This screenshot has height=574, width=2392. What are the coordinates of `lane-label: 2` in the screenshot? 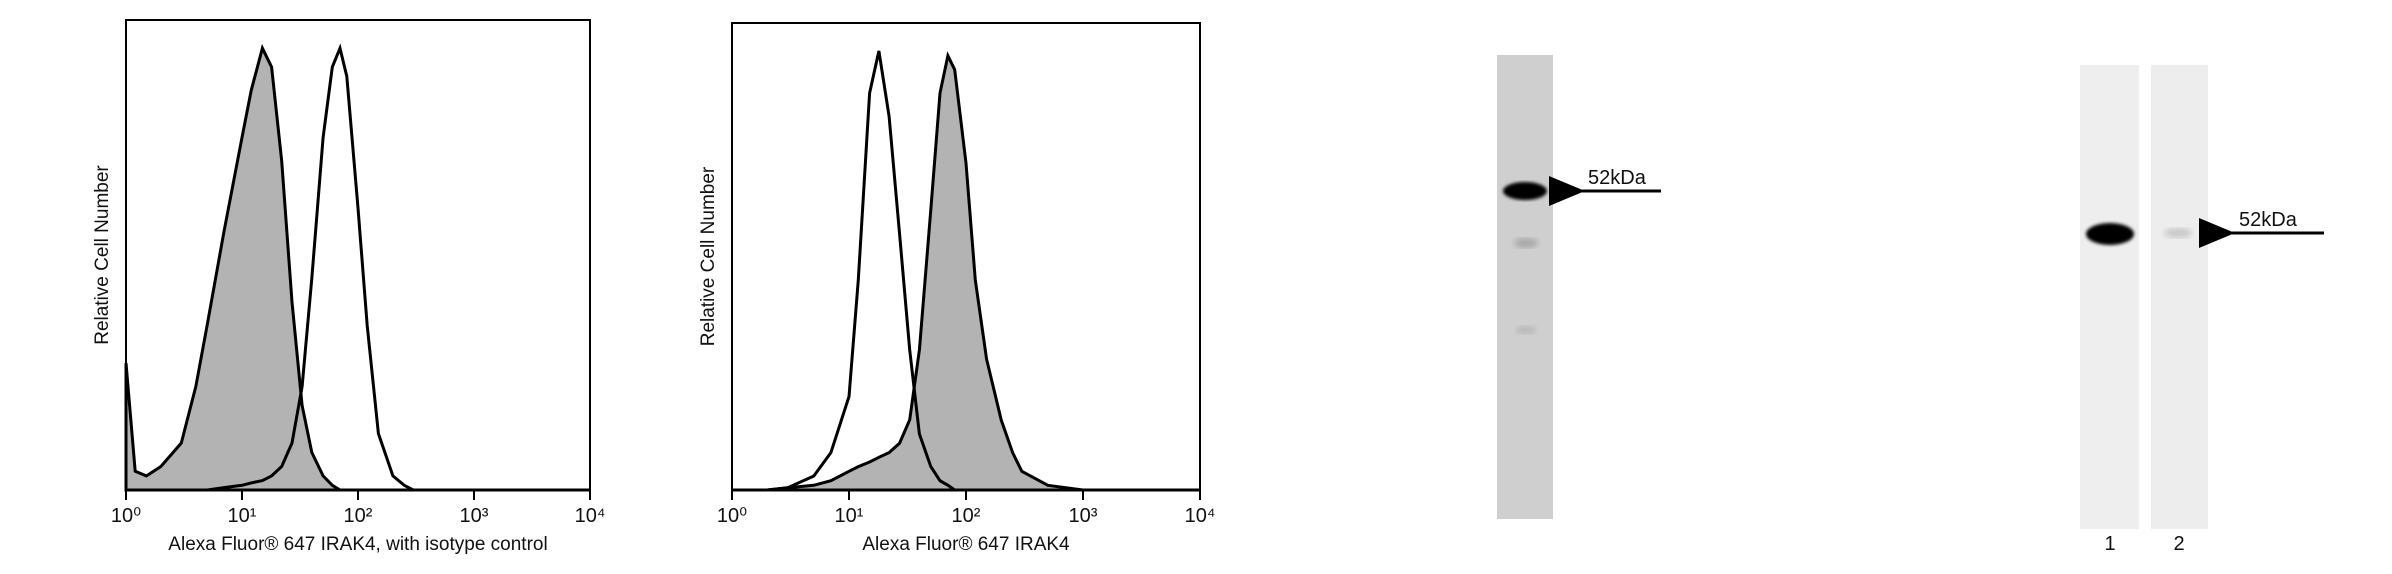 It's located at (2178, 544).